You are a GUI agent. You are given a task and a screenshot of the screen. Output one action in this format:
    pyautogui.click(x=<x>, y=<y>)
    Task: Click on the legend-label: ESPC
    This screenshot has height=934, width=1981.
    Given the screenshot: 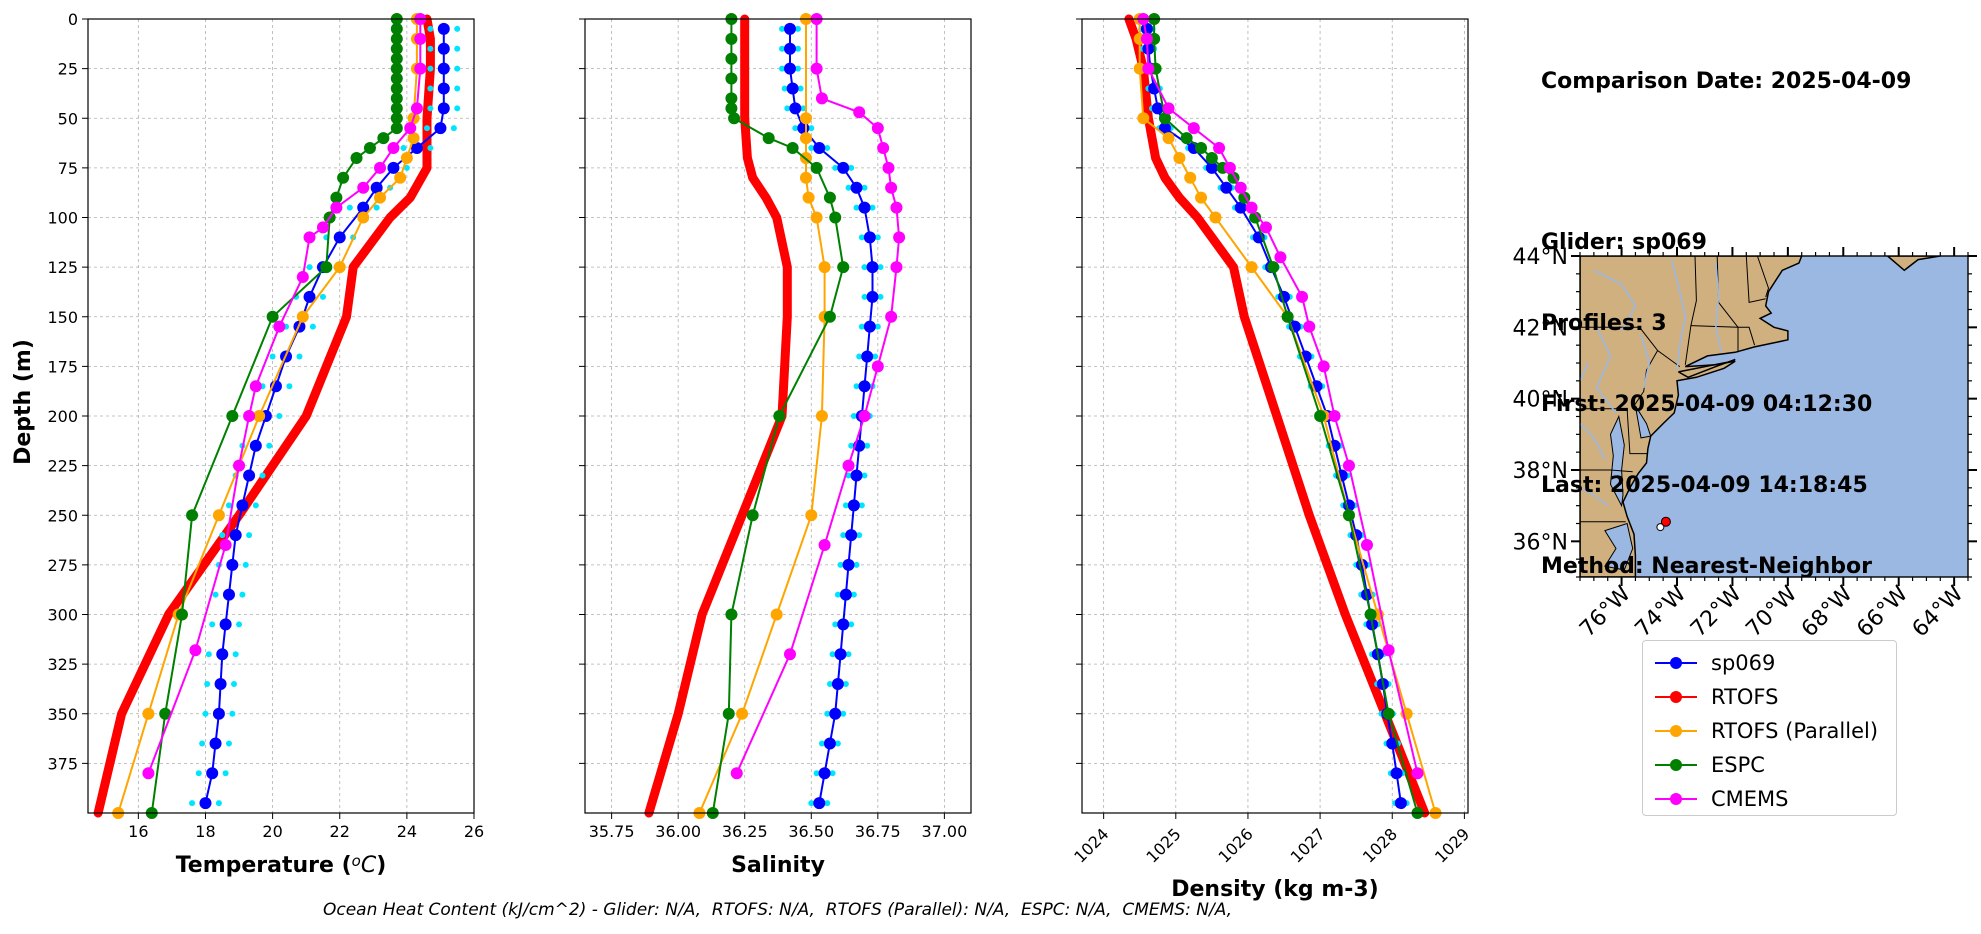 What is the action you would take?
    pyautogui.click(x=1738, y=765)
    